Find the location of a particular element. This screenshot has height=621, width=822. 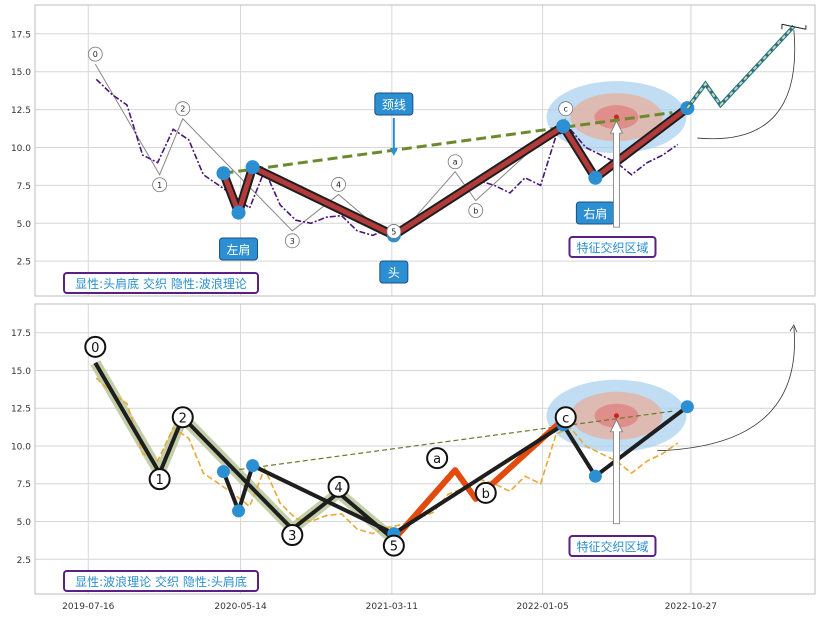

projection-curve-arrow is located at coordinates (726, 389).